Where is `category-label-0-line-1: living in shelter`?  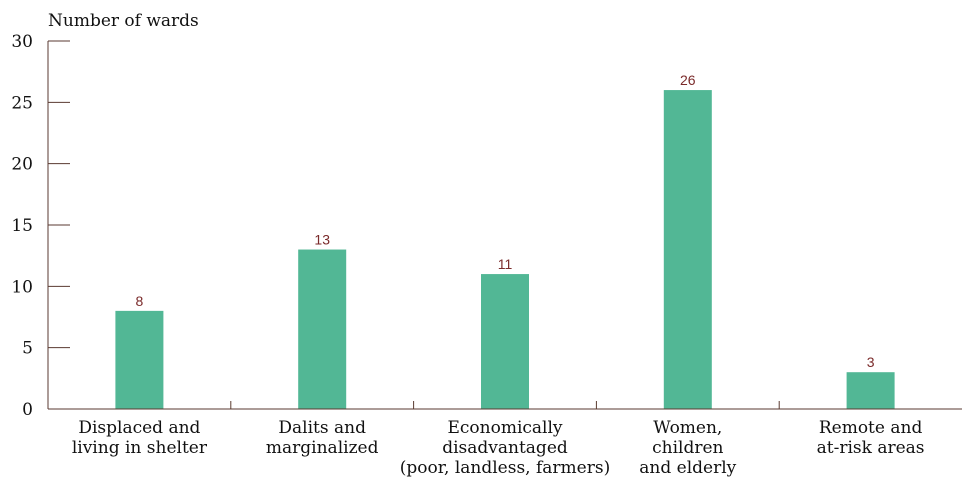 category-label-0-line-1: living in shelter is located at coordinates (140, 448).